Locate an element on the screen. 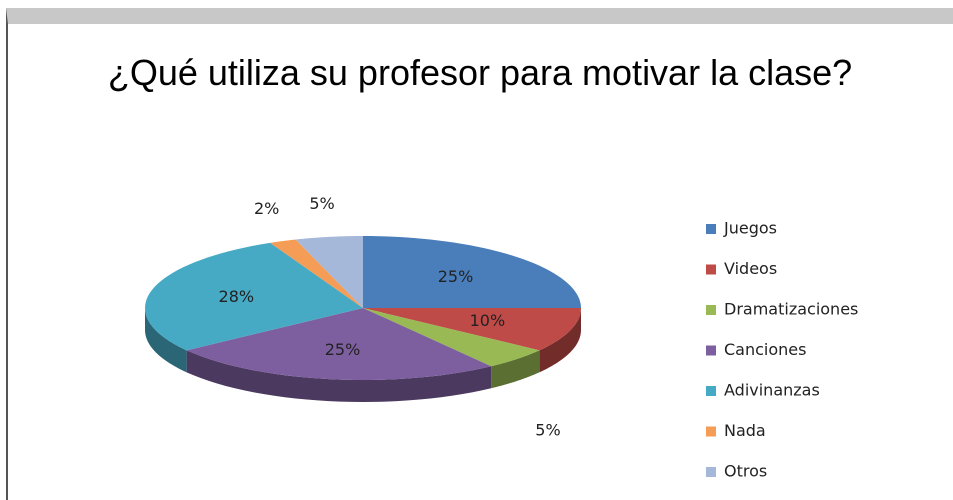 The image size is (953, 500). data-label: 10% is located at coordinates (488, 320).